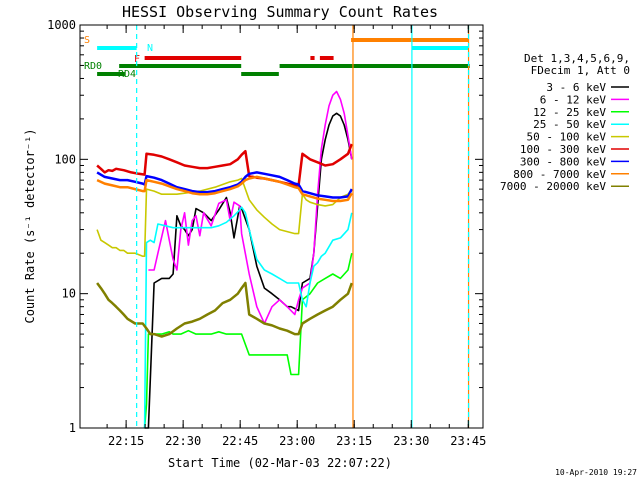 The height and width of the screenshot is (480, 640). What do you see at coordinates (248, 341) in the screenshot?
I see `series-line-12-25-kev` at bounding box center [248, 341].